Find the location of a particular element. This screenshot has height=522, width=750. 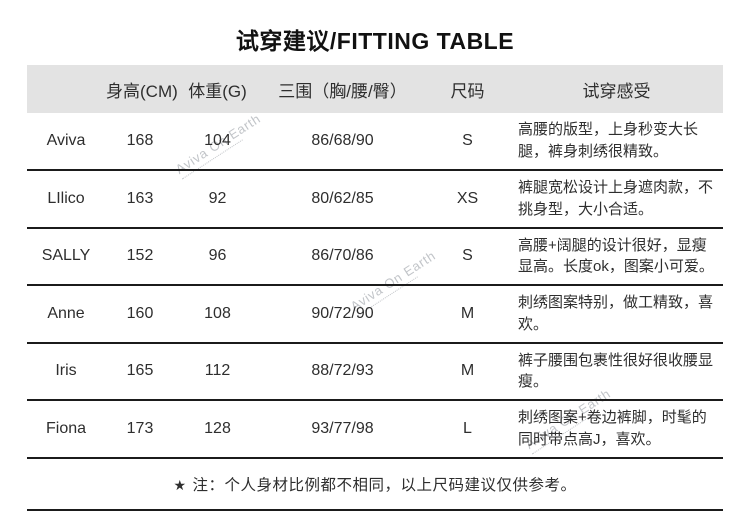

note-row: ★ 注：个人身材比例都不相同，以上尺码建议仅供参考。 is located at coordinates (375, 484).